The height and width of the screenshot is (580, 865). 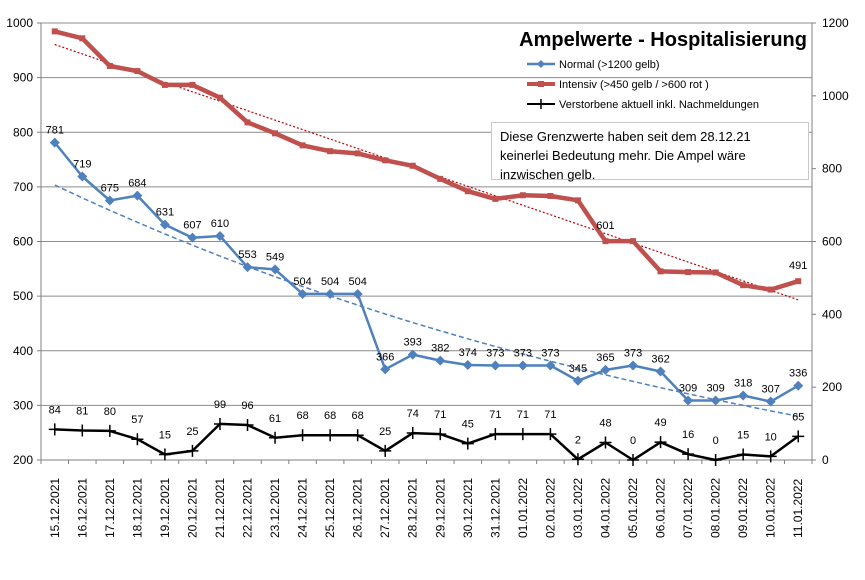 What do you see at coordinates (275, 508) in the screenshot?
I see `x-tick-label: 23.12.2021` at bounding box center [275, 508].